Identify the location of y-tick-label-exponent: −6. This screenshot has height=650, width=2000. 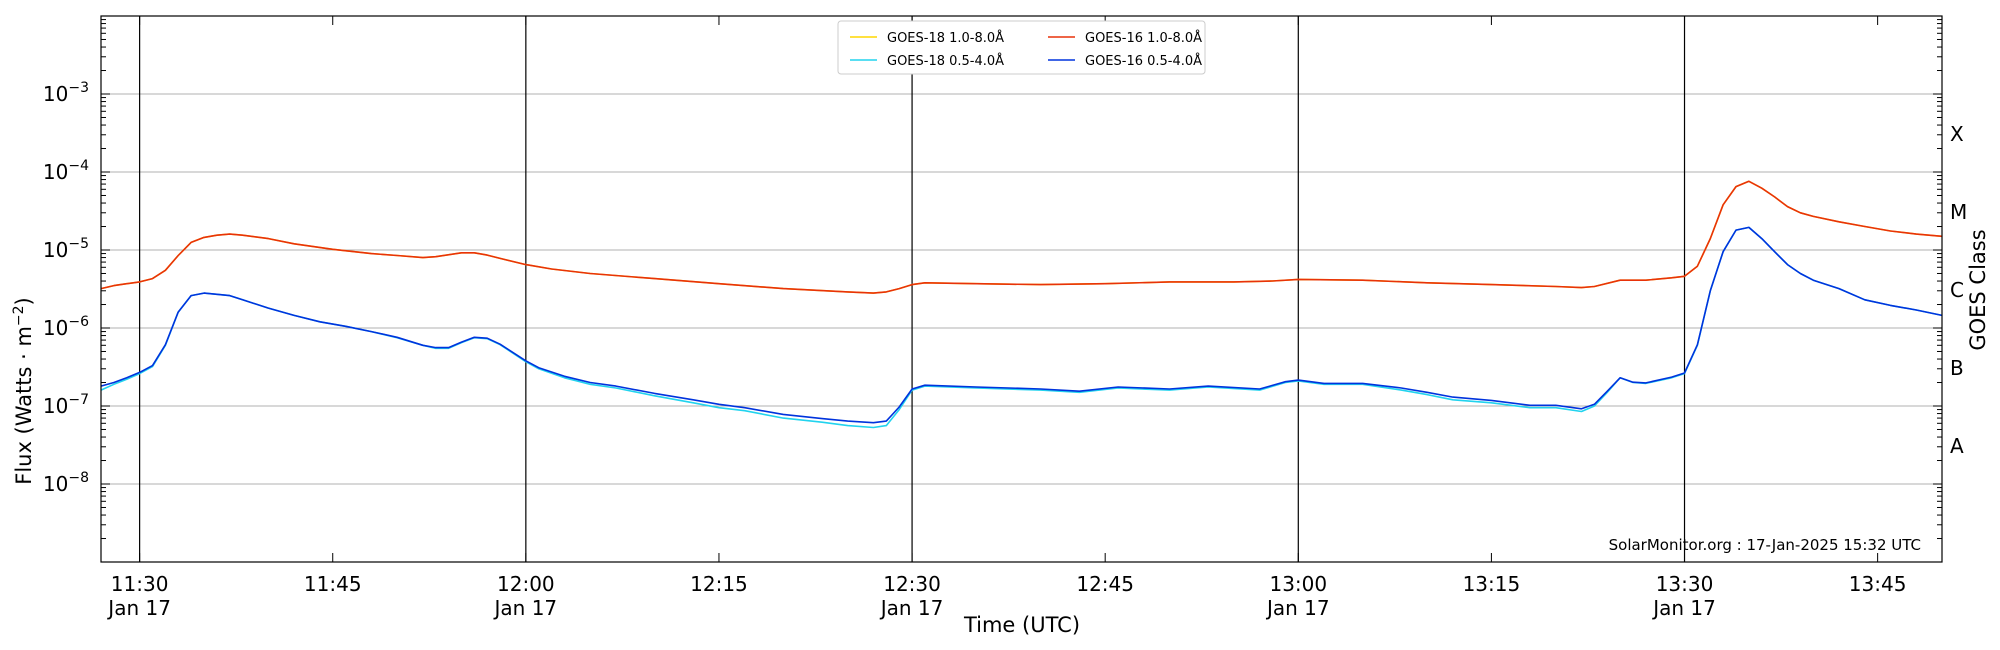
(78, 322).